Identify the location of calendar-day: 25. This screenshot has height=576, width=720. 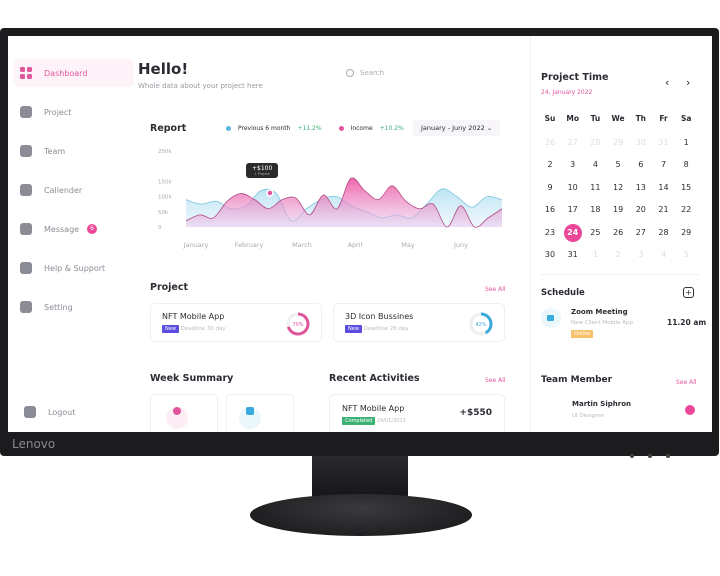
(595, 232).